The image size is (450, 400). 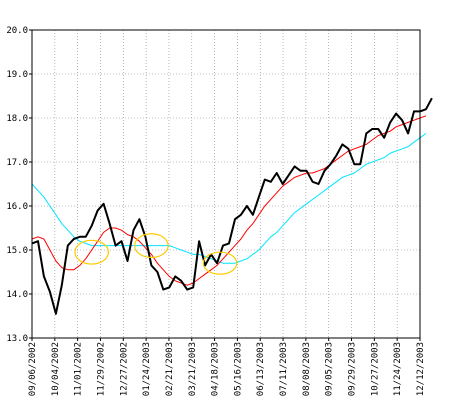 What do you see at coordinates (79, 369) in the screenshot?
I see `x-tick-label: 11/01/2002` at bounding box center [79, 369].